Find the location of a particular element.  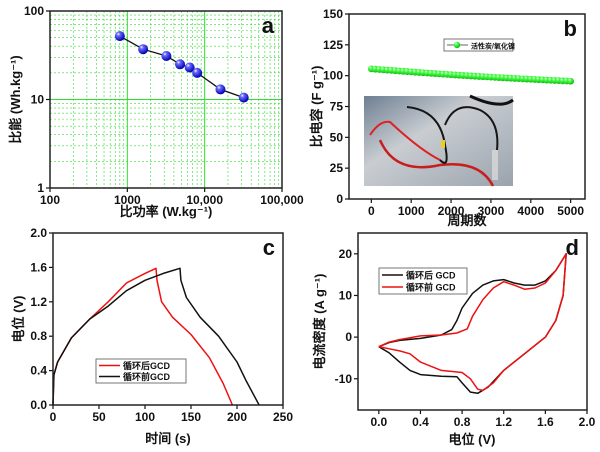

inset-photo is located at coordinates (439, 140).